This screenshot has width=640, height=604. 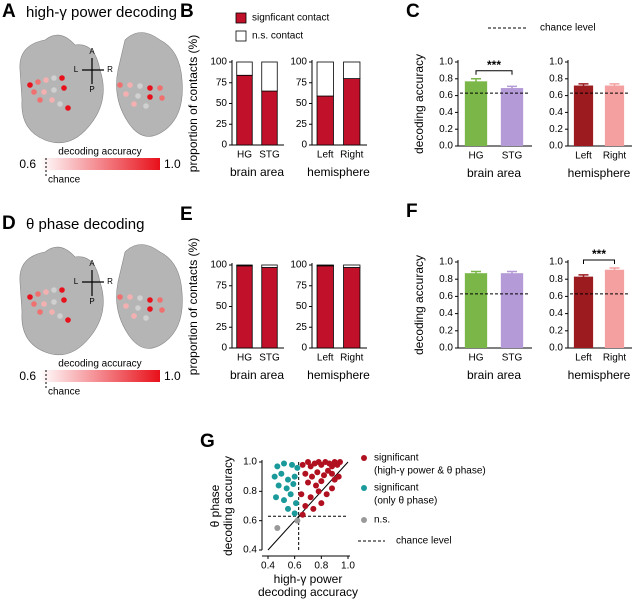 What do you see at coordinates (76, 69) in the screenshot?
I see `compass-label: L` at bounding box center [76, 69].